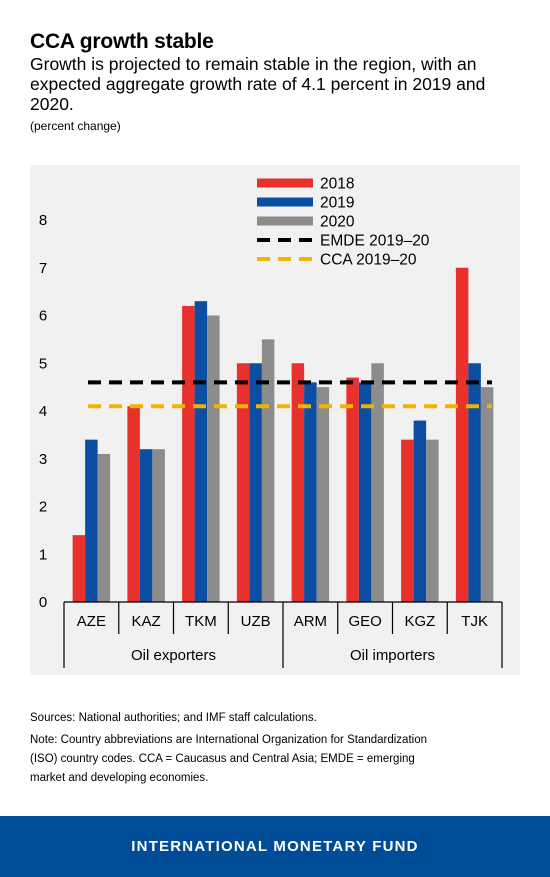  I want to click on footer-banner: INTERNATIONAL MONETARY FUND, so click(275, 846).